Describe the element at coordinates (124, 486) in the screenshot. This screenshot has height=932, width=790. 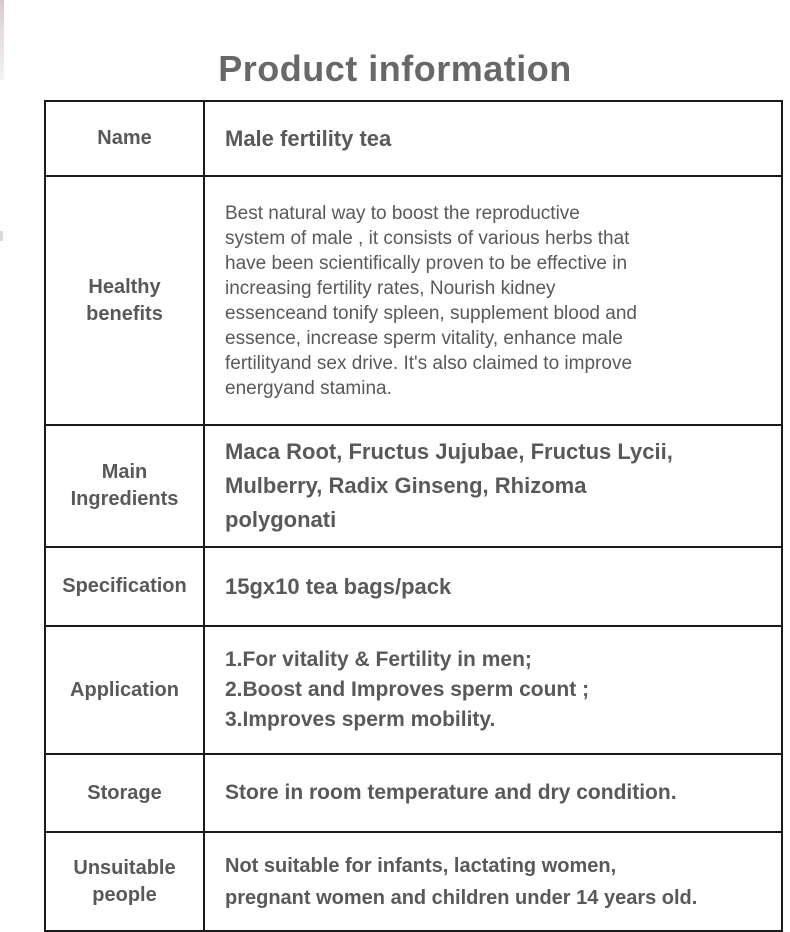
I see `row-label-main-ingredients: Main Ingredients` at that location.